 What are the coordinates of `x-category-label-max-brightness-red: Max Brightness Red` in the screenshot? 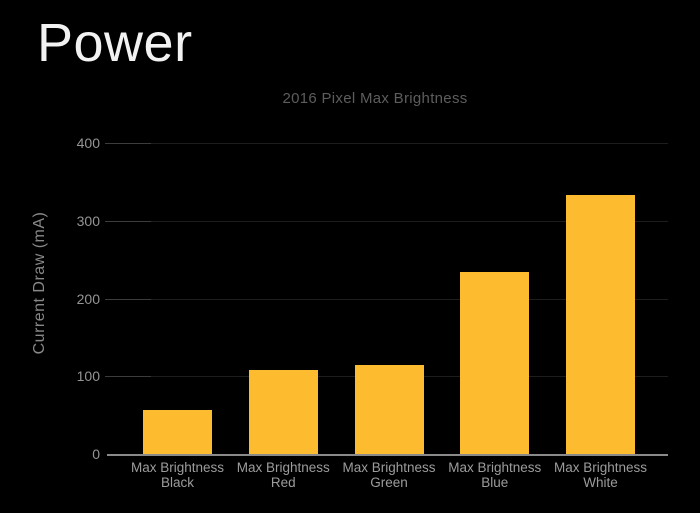 It's located at (283, 475).